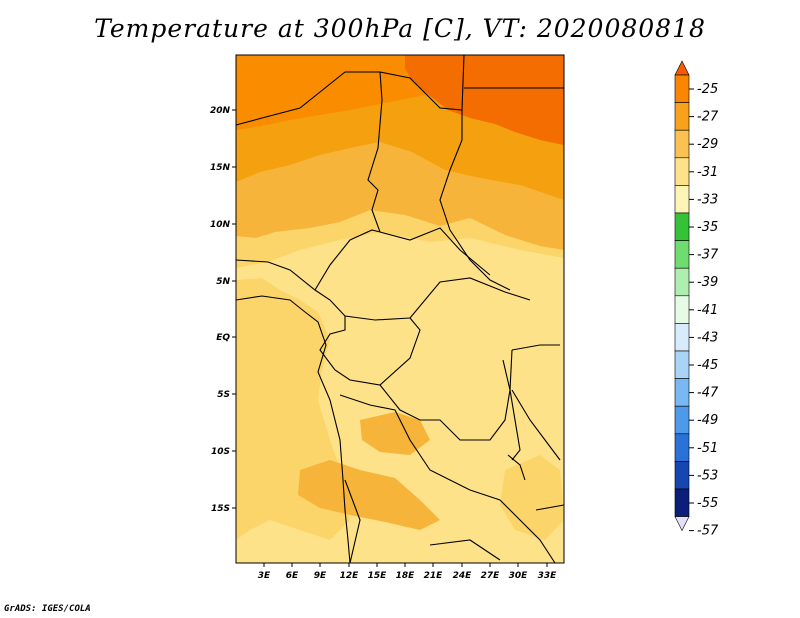  I want to click on field-warmest, so click(484, 100).